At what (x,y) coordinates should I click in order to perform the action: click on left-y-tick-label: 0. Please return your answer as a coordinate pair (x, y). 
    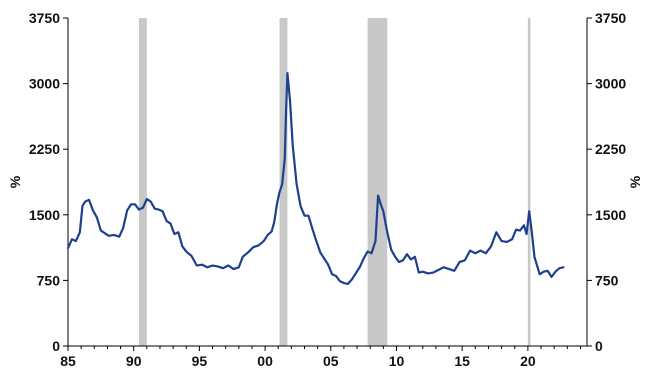
    Looking at the image, I should click on (56, 346).